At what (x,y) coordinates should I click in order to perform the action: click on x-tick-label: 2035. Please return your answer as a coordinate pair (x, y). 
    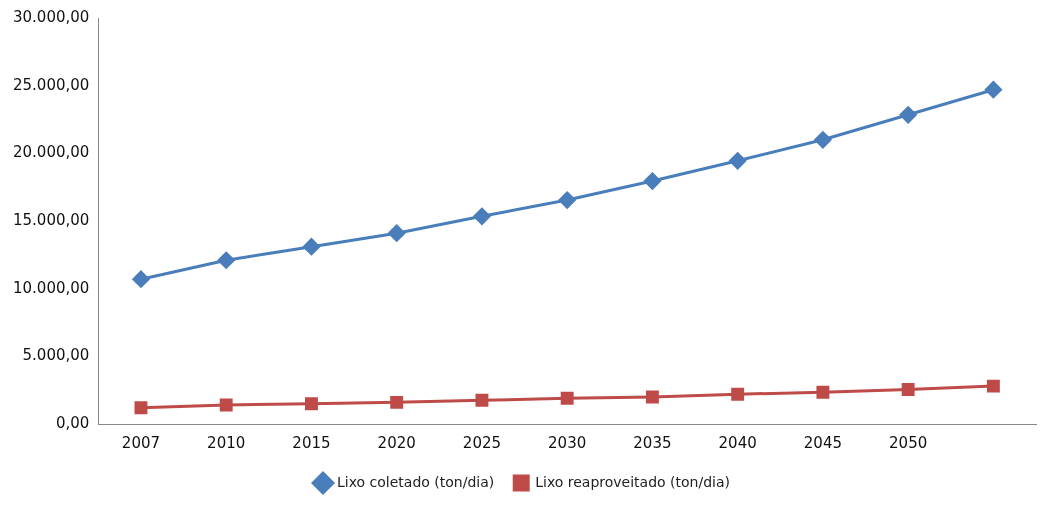
    Looking at the image, I should click on (652, 442).